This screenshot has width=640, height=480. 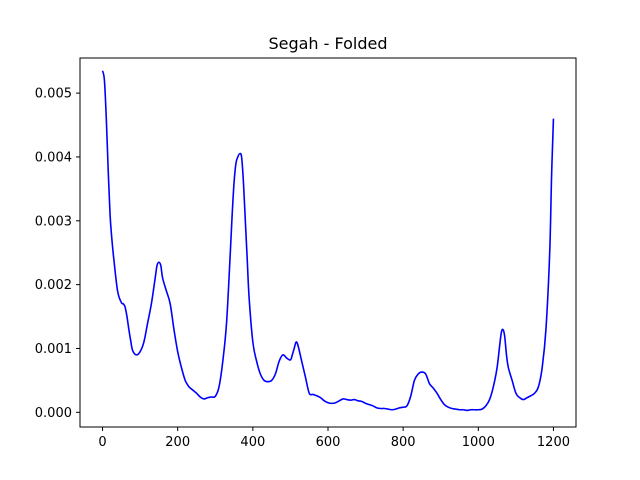 I want to click on x-tick-label: 1200, so click(x=553, y=442).